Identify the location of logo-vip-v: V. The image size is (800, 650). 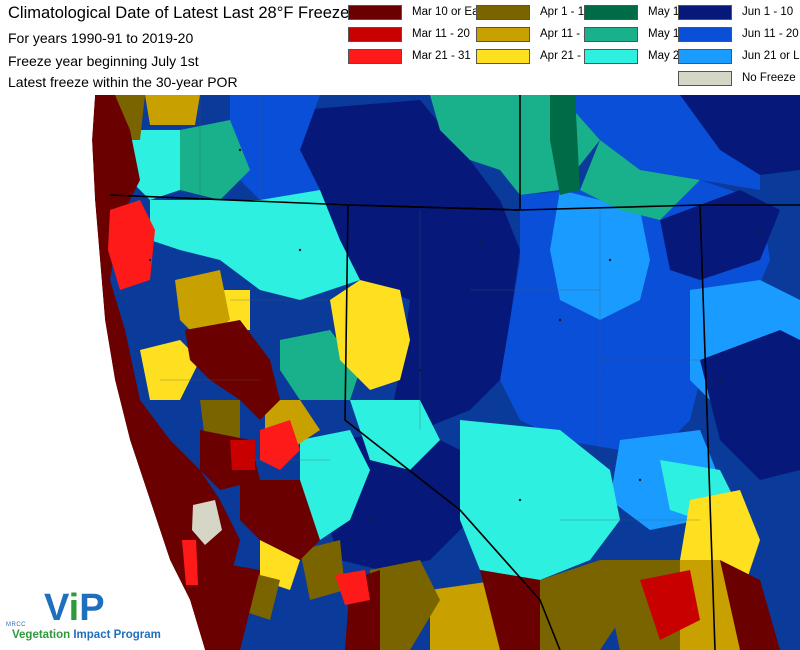
(56, 608).